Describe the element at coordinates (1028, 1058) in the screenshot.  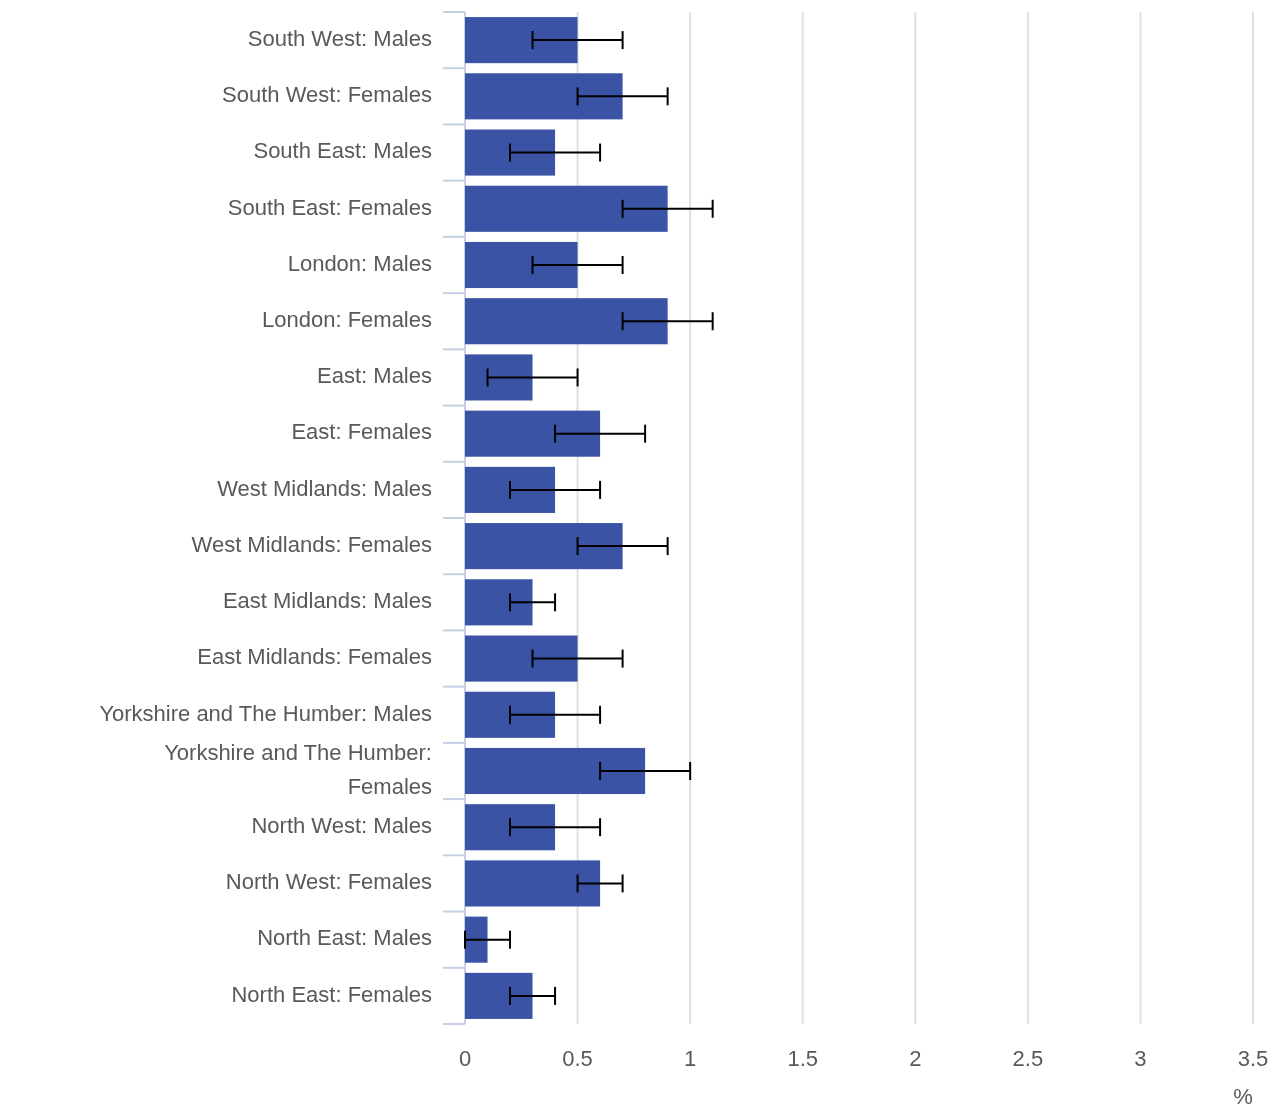
I see `x-tick-label: 2.5` at that location.